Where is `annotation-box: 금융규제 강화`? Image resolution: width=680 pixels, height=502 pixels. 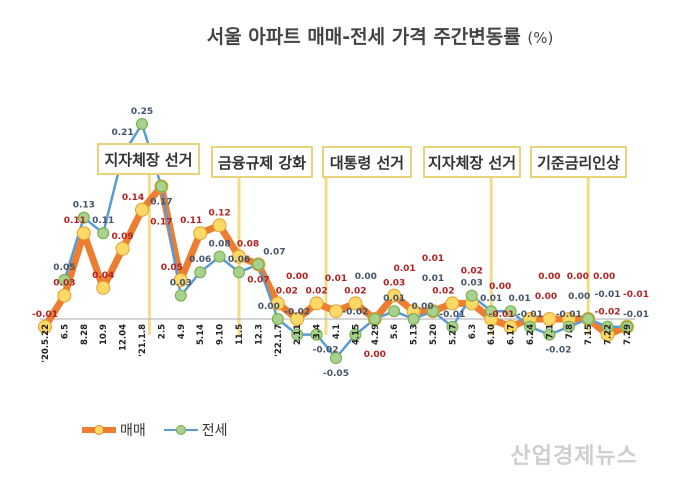 annotation-box: 금융규제 강화 is located at coordinates (262, 162).